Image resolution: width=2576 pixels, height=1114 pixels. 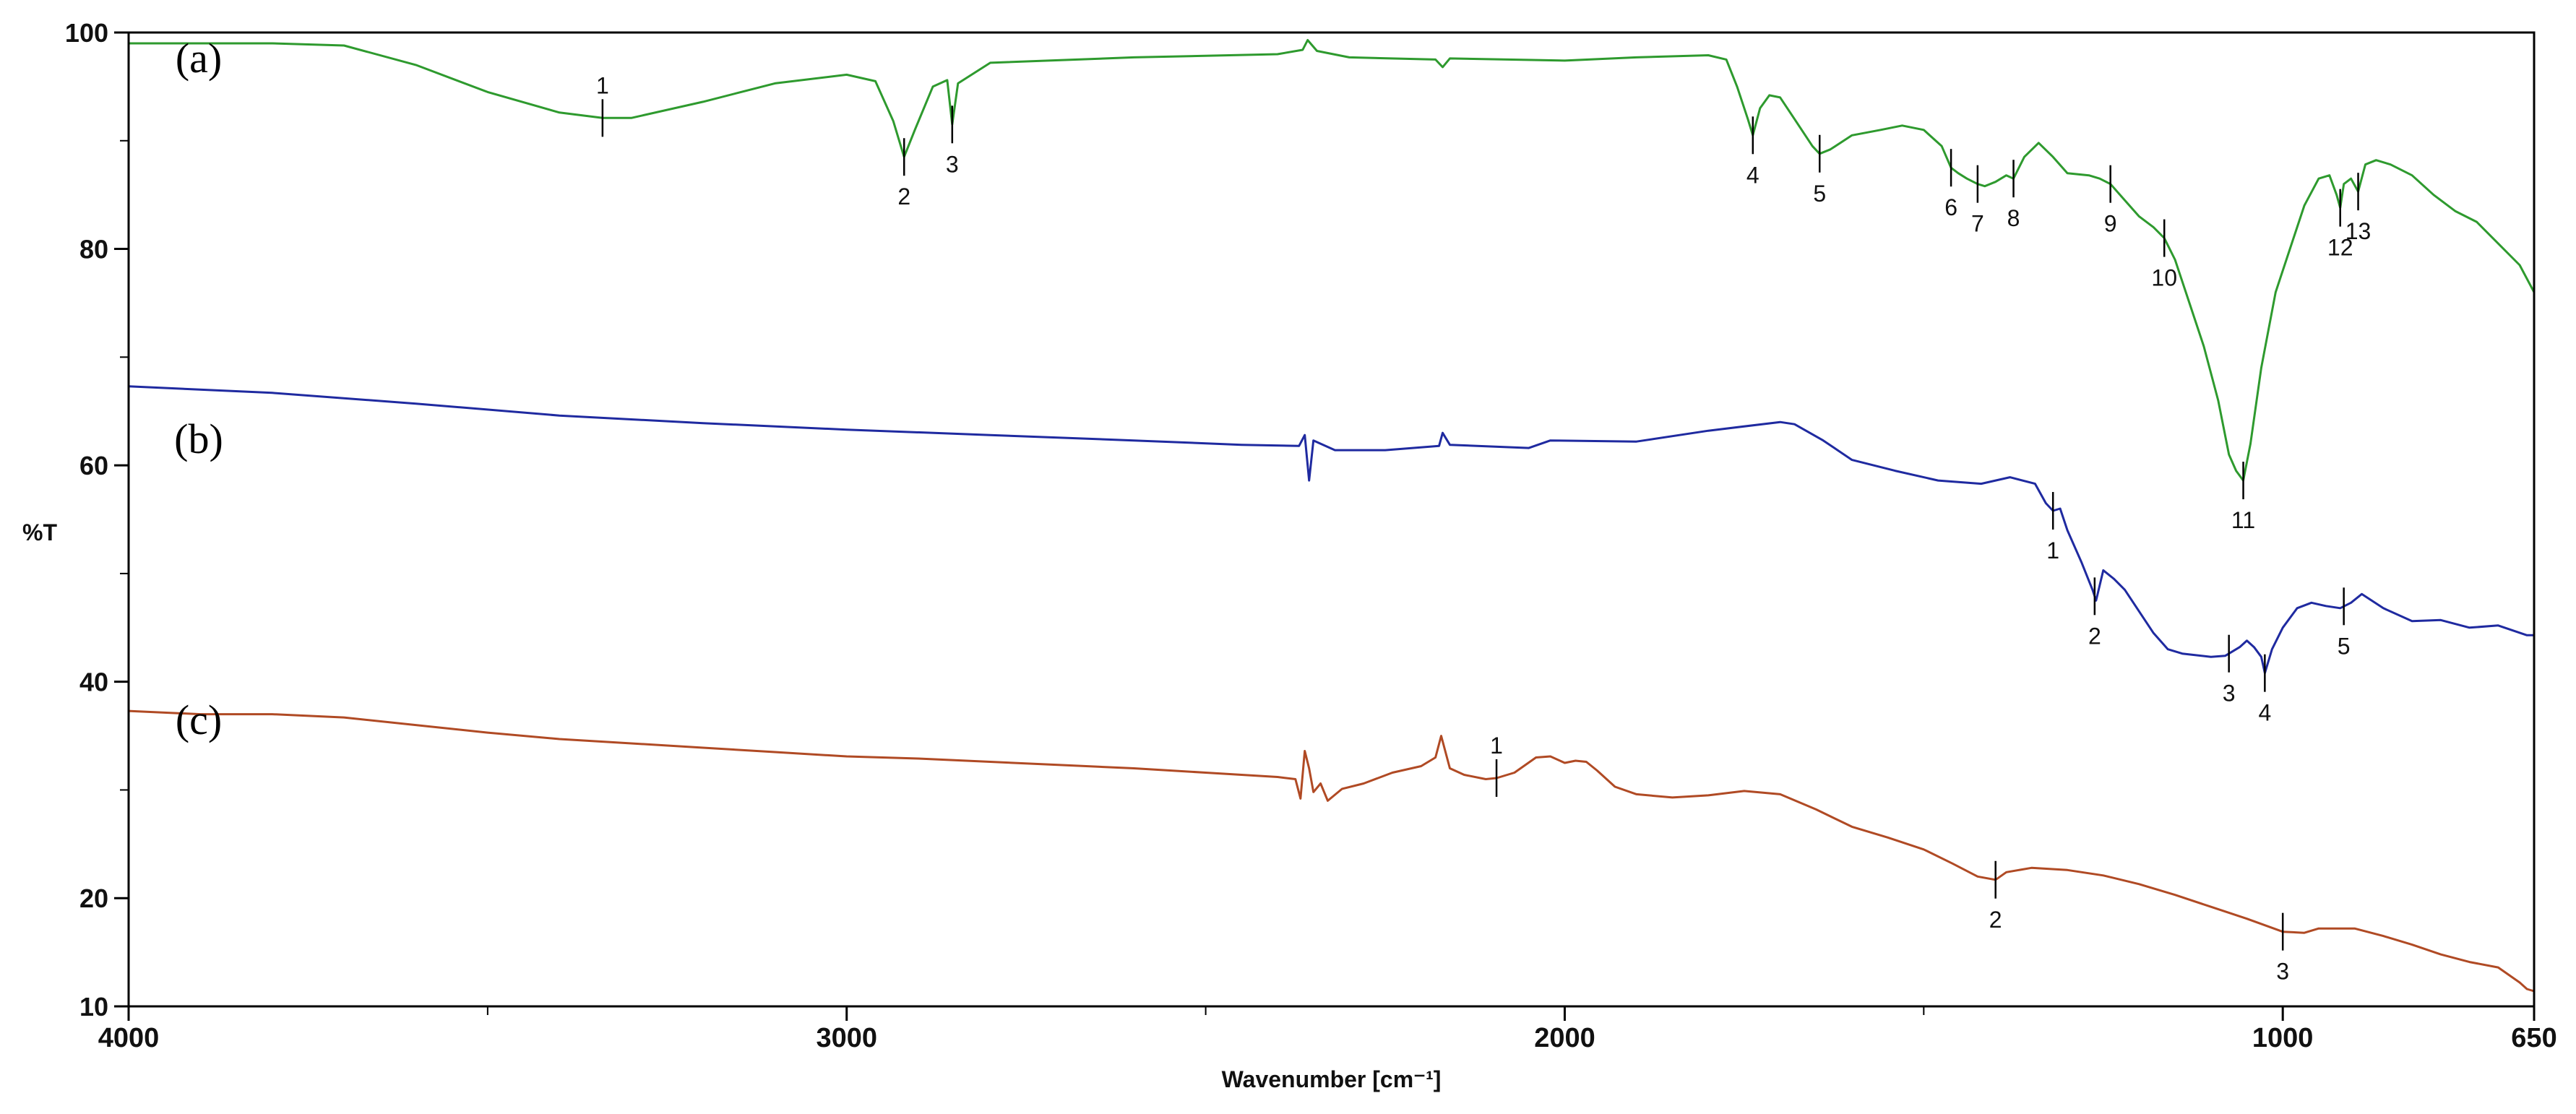 I want to click on x-tick-label: 650, so click(x=2533, y=1038).